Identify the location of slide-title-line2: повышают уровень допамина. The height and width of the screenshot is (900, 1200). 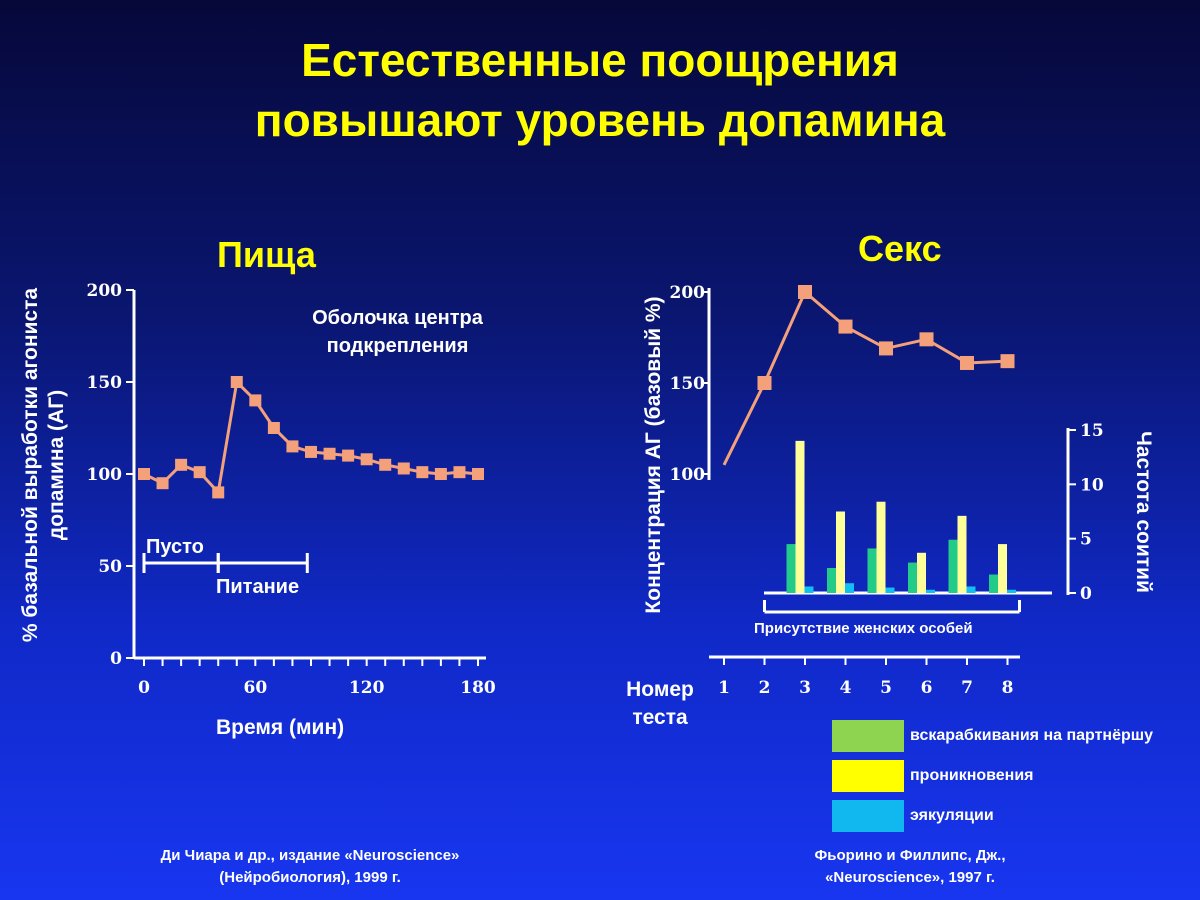
(600, 120).